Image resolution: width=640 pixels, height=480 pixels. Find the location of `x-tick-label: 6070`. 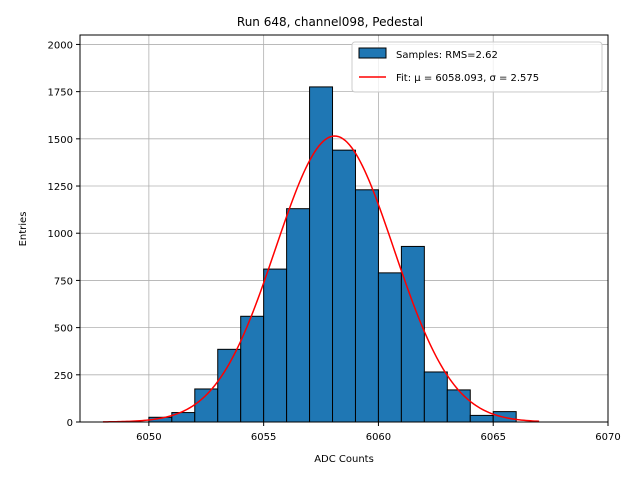

x-tick-label: 6070 is located at coordinates (607, 437).